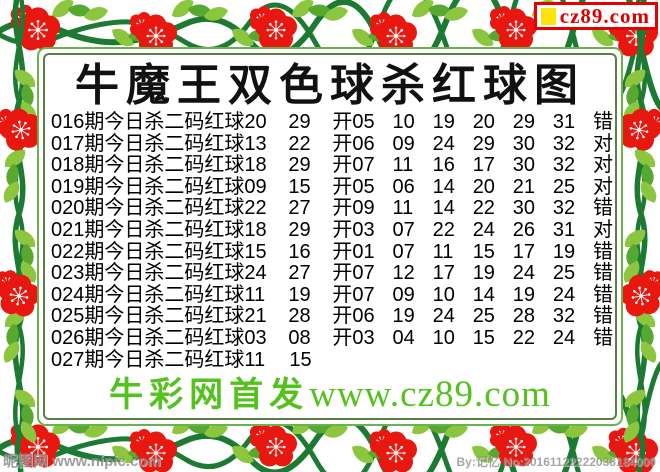 The height and width of the screenshot is (472, 660). Describe the element at coordinates (255, 186) in the screenshot. I see `kill-number: 09` at that location.